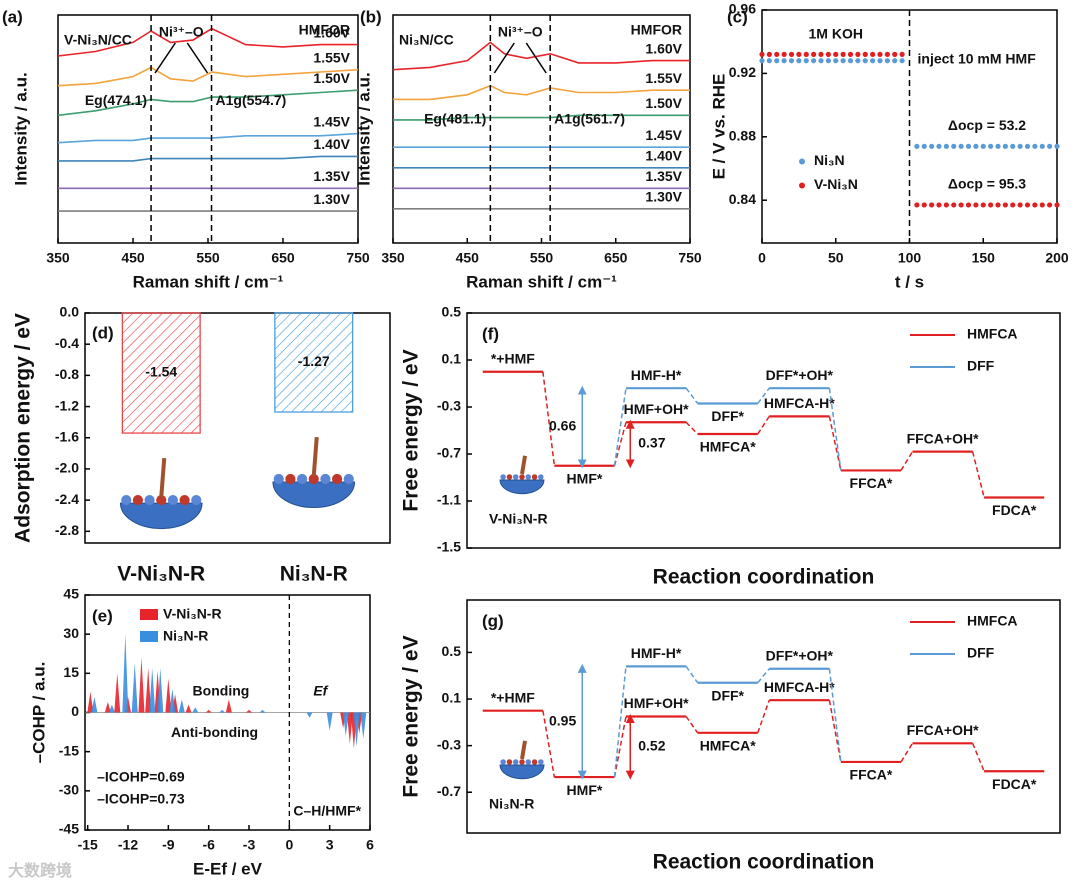  What do you see at coordinates (987, 184) in the screenshot?
I see `delta-label: Δocp = 95.3` at bounding box center [987, 184].